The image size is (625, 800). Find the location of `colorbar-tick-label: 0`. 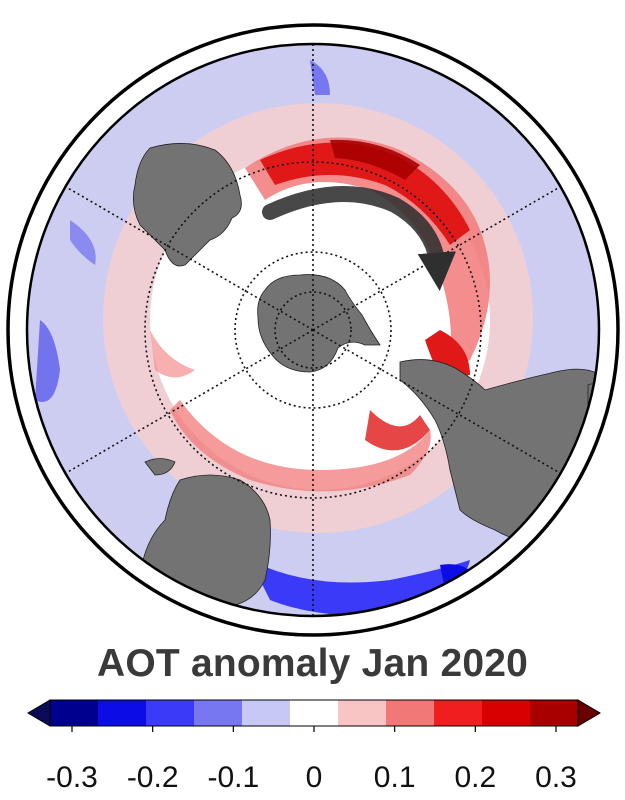

colorbar-tick-label: 0 is located at coordinates (314, 777).